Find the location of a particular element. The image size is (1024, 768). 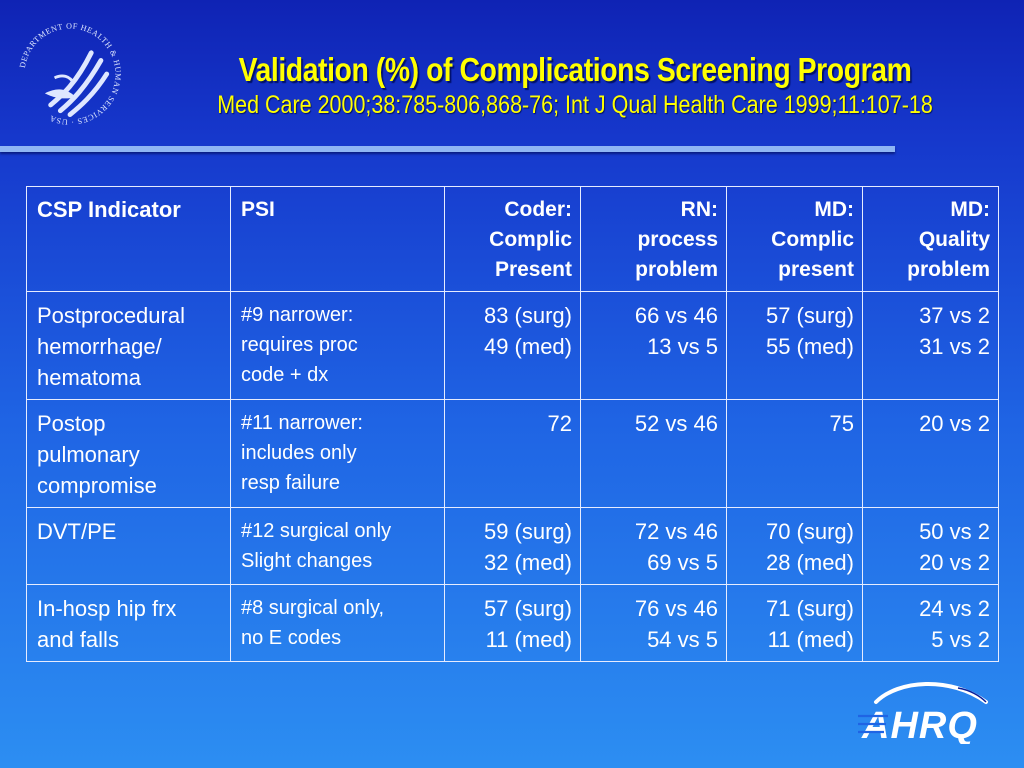

ahrq-logo: AHRQ is located at coordinates (923, 713).